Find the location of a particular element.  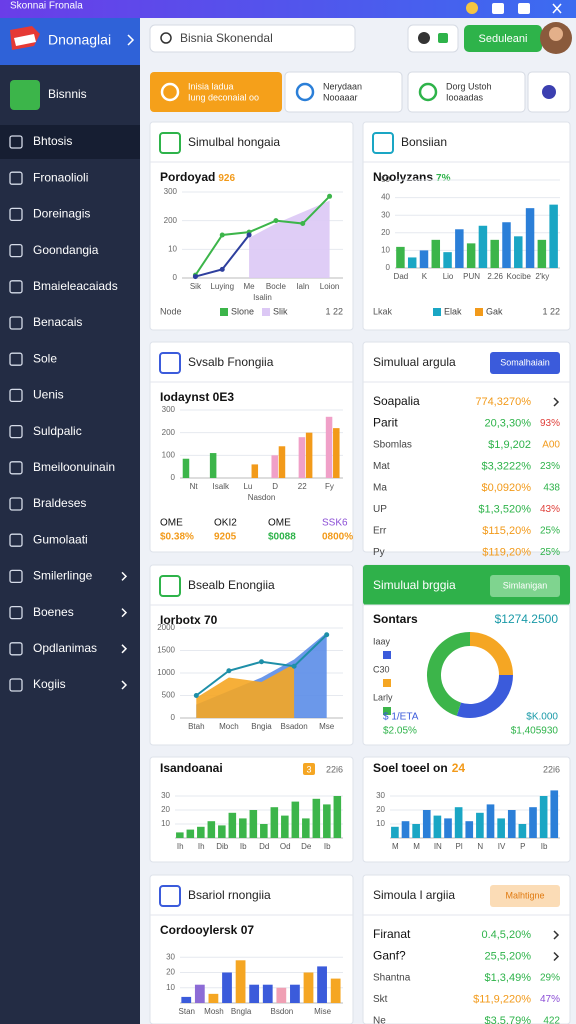

badge-text: 22i6 is located at coordinates (551, 769).